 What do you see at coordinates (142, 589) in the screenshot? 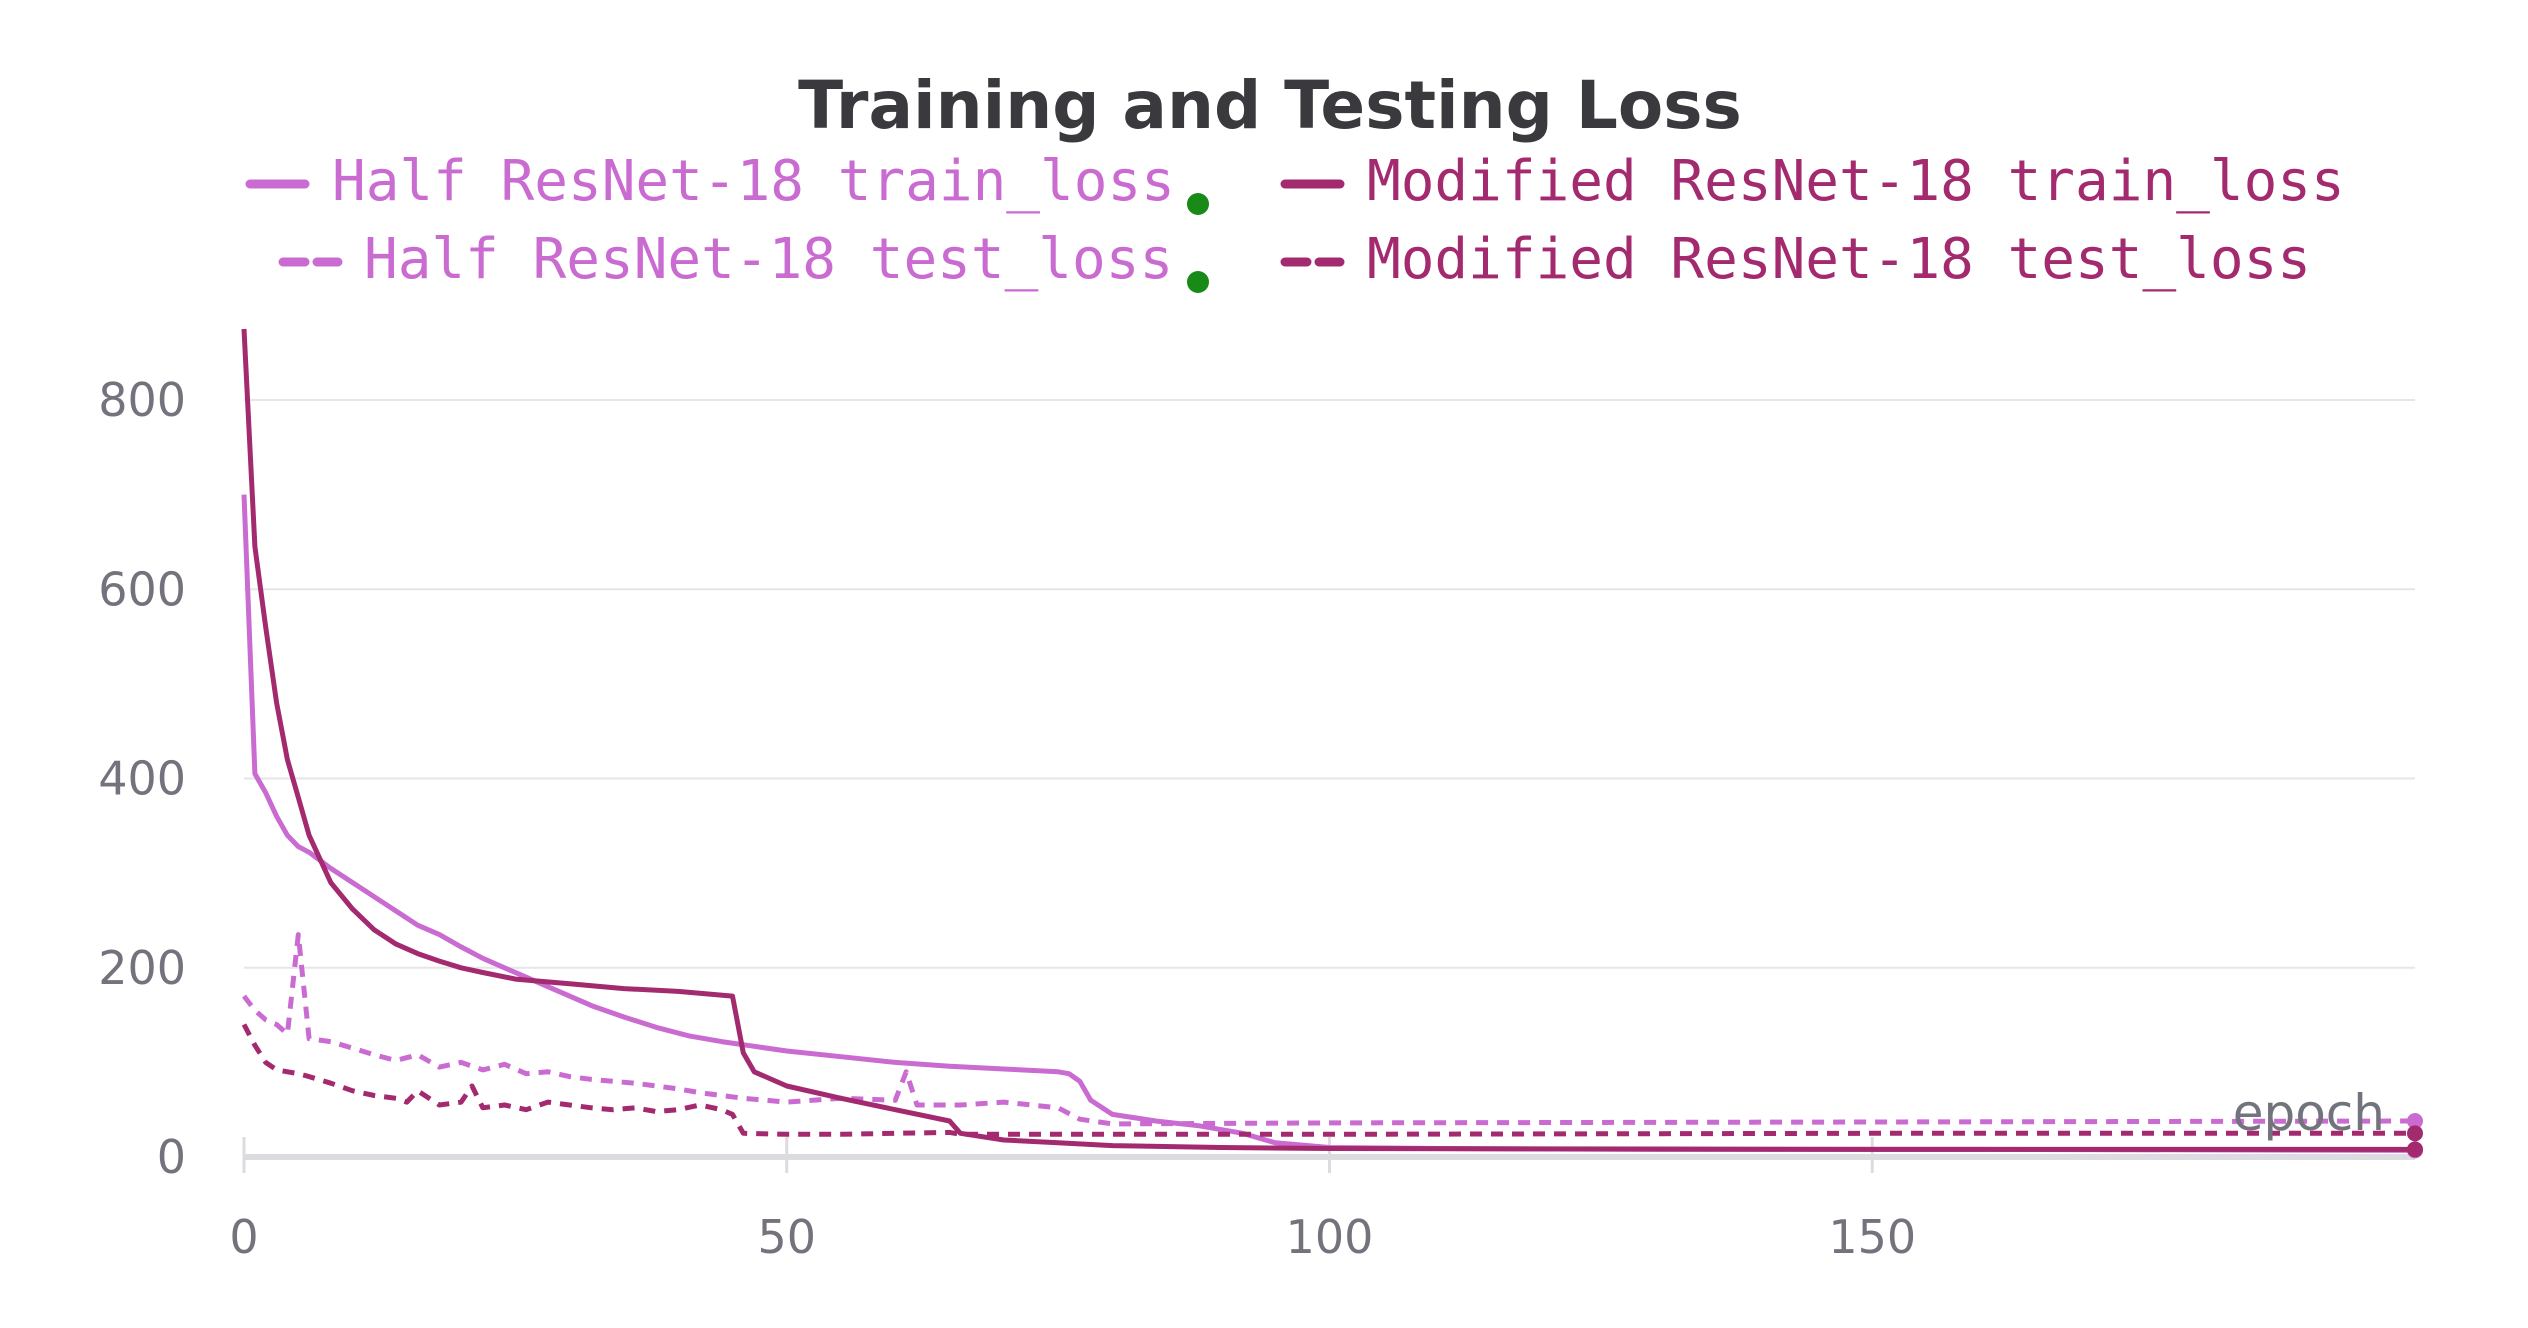
I see `y-tick-label: 600` at bounding box center [142, 589].